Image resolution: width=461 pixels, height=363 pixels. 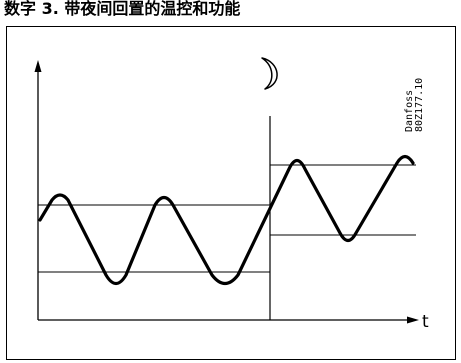 What do you see at coordinates (38, 66) in the screenshot?
I see `y-axis-arrow` at bounding box center [38, 66].